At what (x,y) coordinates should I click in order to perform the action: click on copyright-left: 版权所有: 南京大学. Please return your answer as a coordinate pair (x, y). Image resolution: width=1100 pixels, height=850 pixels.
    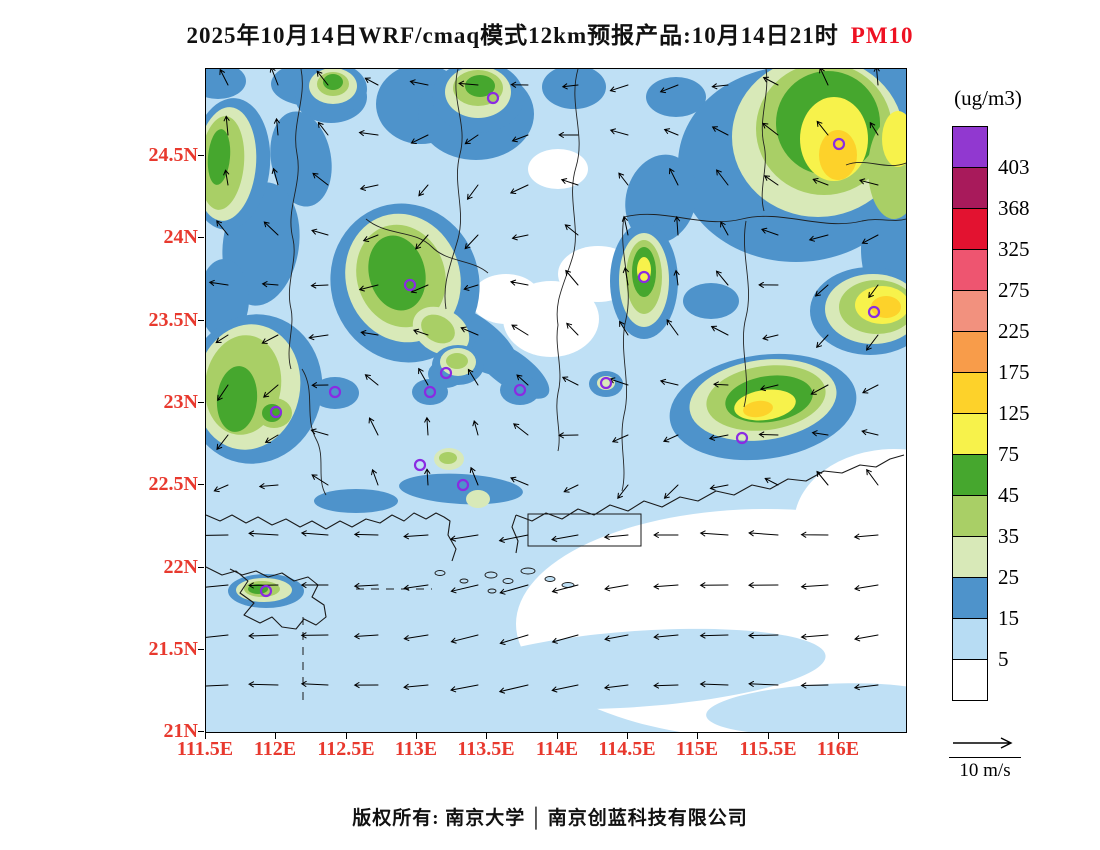
    Looking at the image, I should click on (439, 818).